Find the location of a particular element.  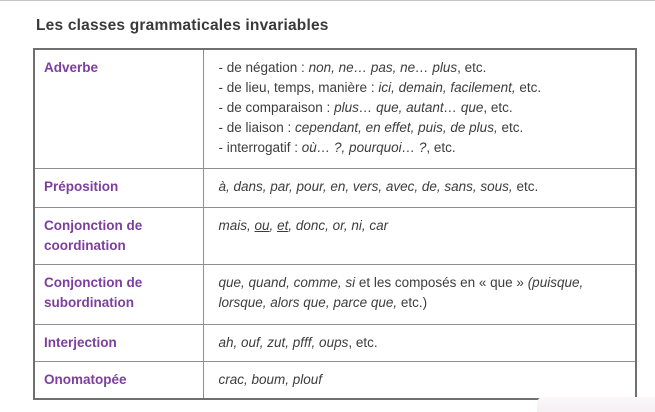

row-examples: mais, ou, et, donc, or, ni, car is located at coordinates (419, 235).